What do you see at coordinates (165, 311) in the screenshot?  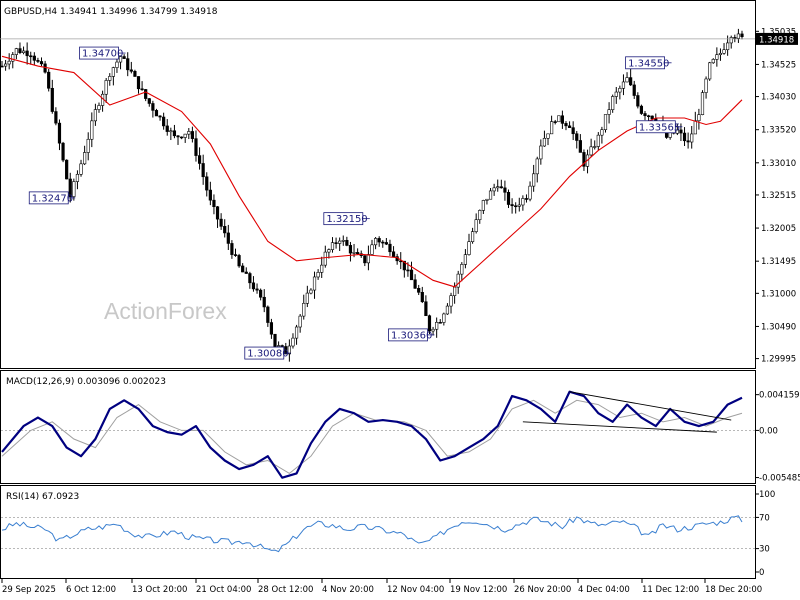 I see `watermark: ActionForex` at bounding box center [165, 311].